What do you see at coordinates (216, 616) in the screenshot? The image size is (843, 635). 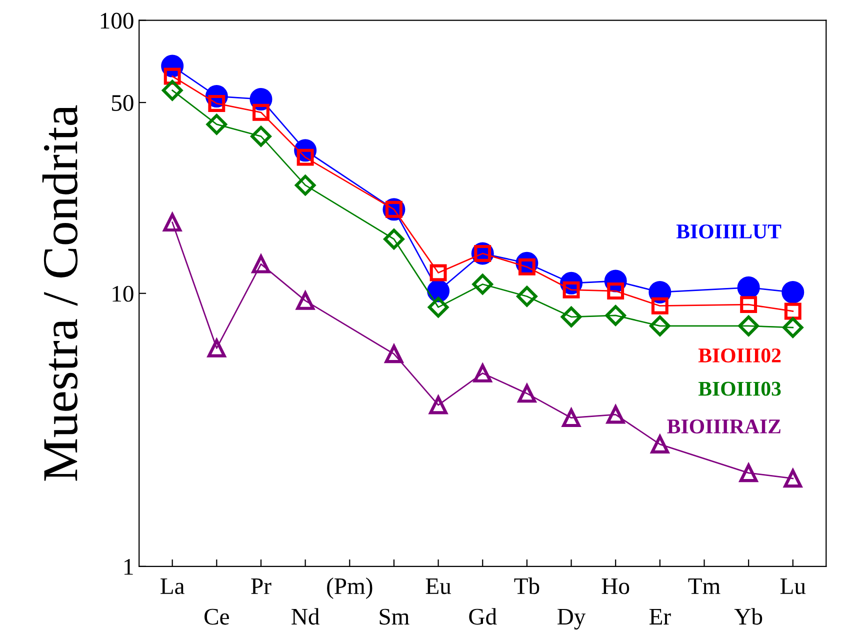 I see `x-tick-label: Ce` at bounding box center [216, 616].